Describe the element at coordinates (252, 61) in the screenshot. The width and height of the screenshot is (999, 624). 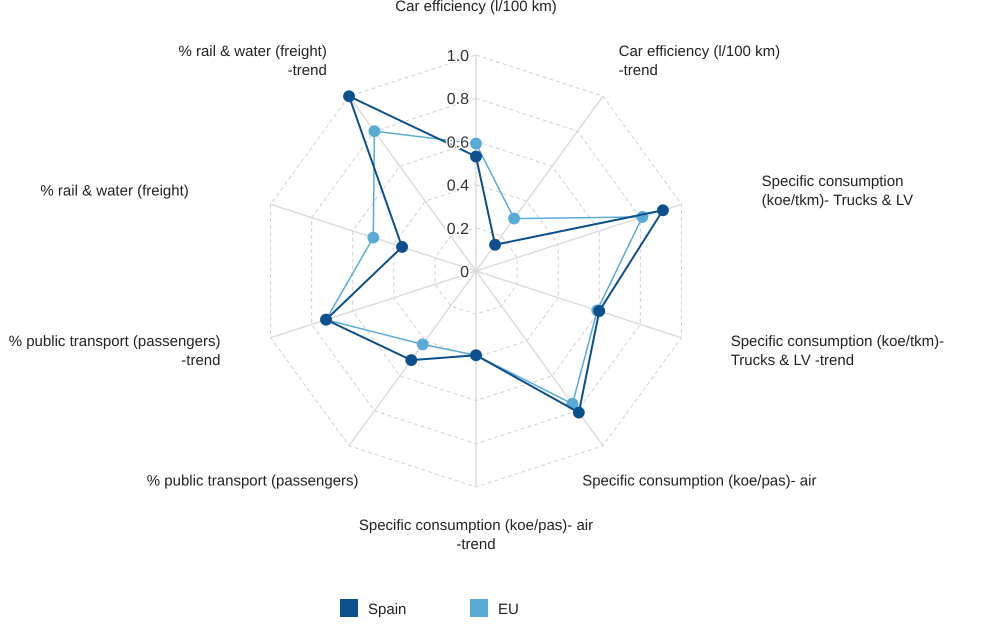
I see `spoke-label: % rail & water (freight) -trend` at that location.